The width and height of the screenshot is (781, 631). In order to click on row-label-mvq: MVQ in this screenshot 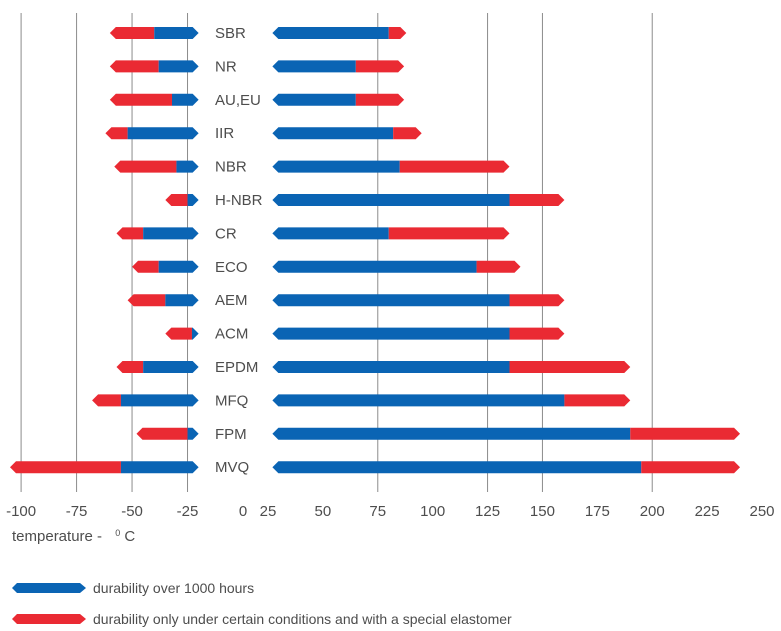, I will do `click(232, 467)`.